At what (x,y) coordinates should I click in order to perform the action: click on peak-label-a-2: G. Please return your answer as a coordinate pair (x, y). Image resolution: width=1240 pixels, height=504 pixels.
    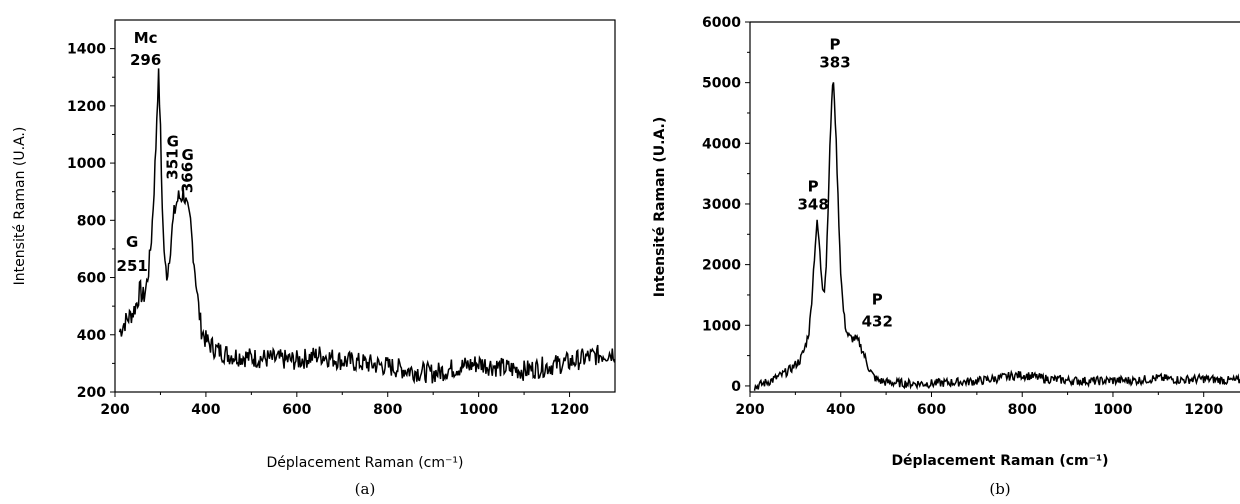
    Looking at the image, I should click on (173, 142).